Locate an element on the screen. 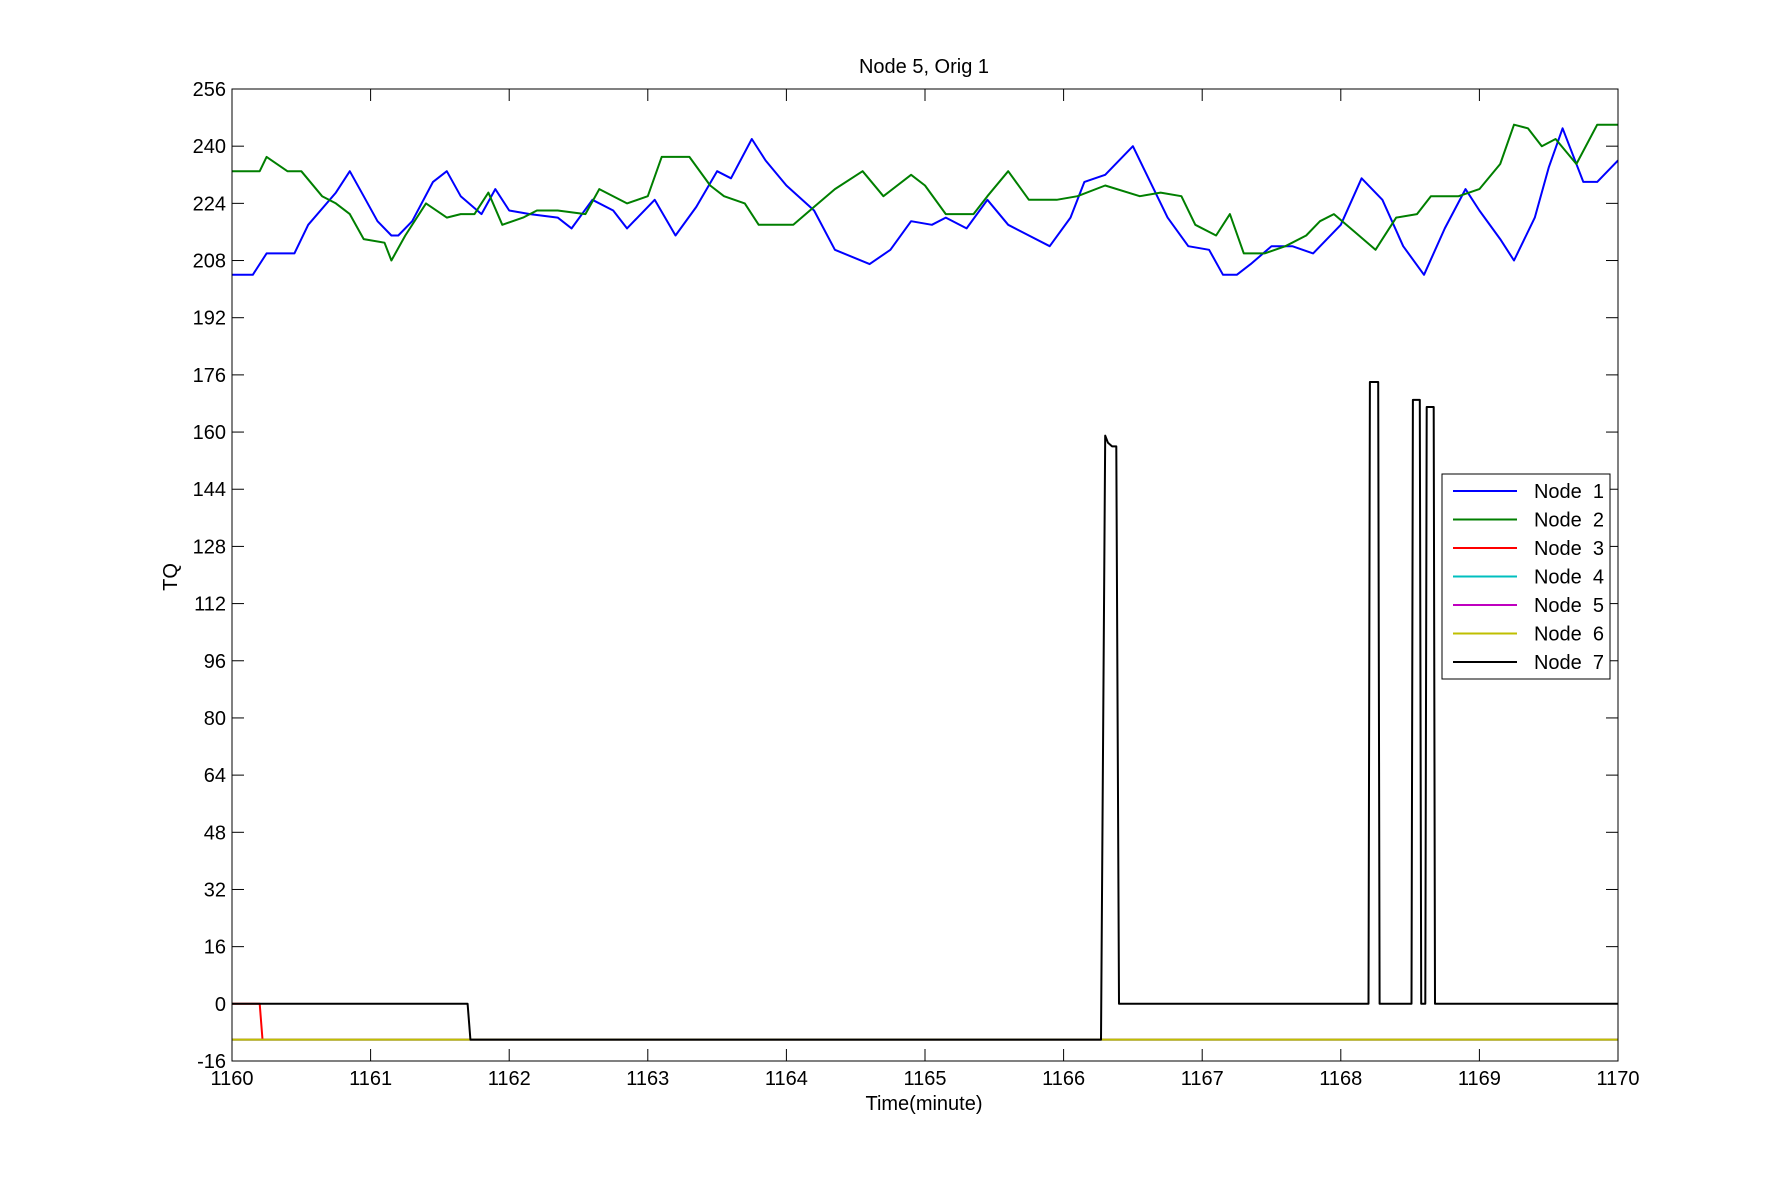 This screenshot has height=1183, width=1775. y-tick-label: 176 is located at coordinates (209, 376).